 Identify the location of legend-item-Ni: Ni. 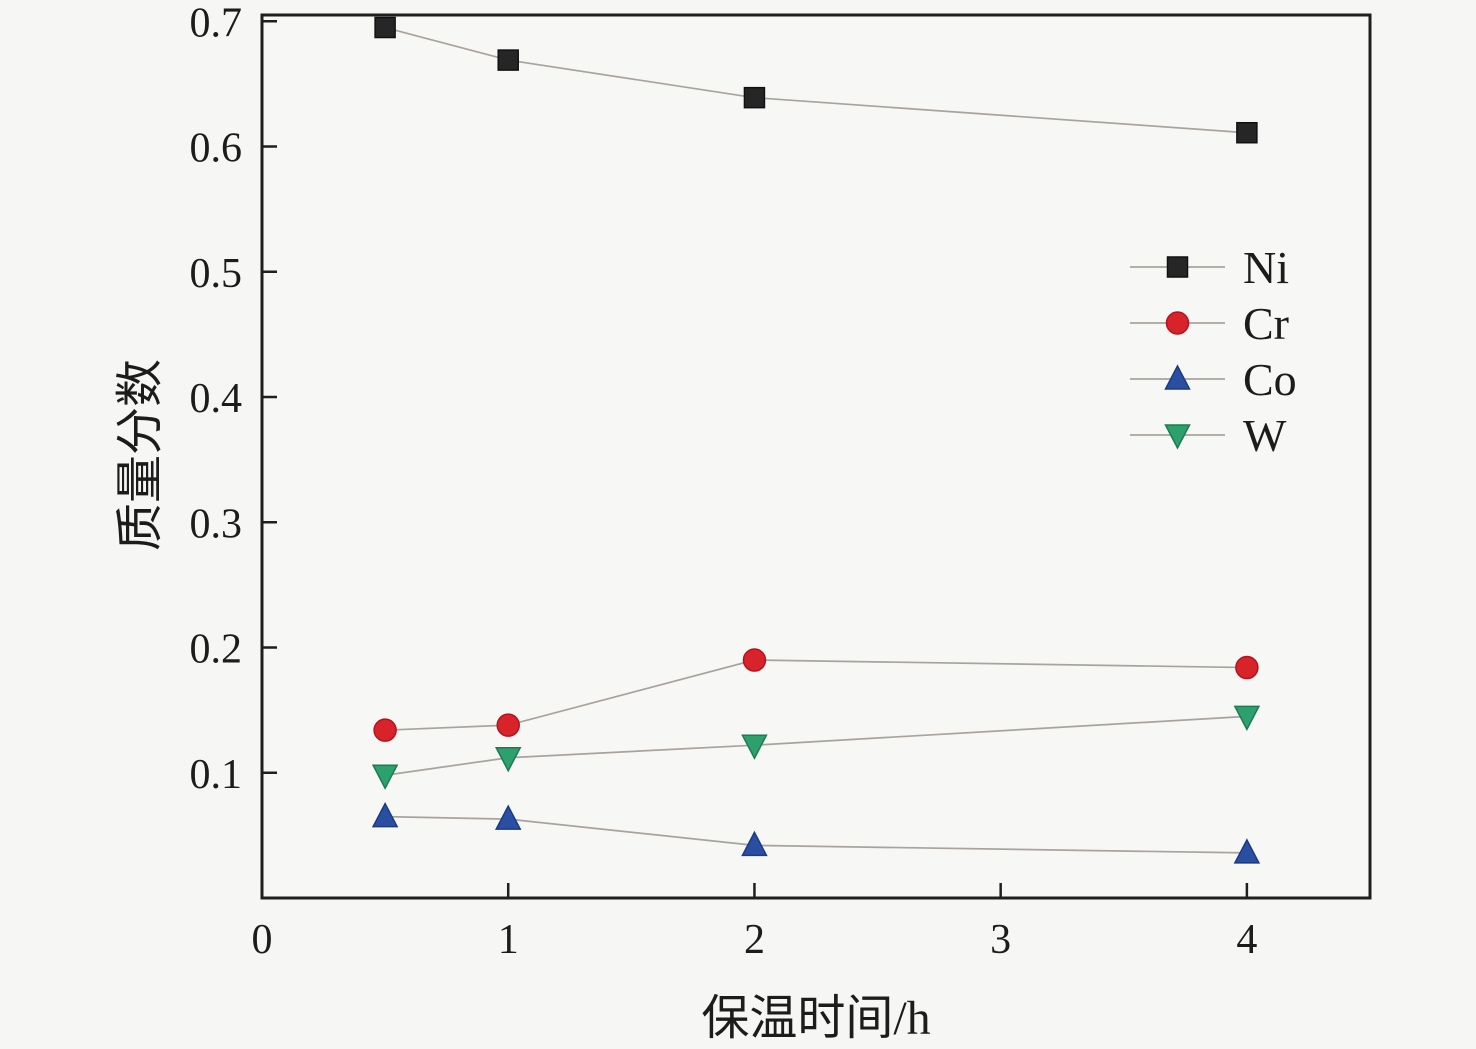
(1209, 267).